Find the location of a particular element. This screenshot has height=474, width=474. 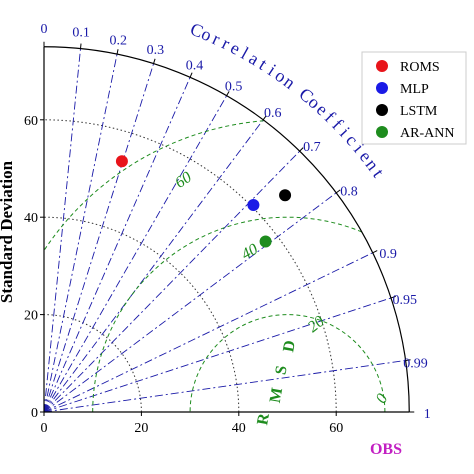

point-lstm is located at coordinates (285, 195).